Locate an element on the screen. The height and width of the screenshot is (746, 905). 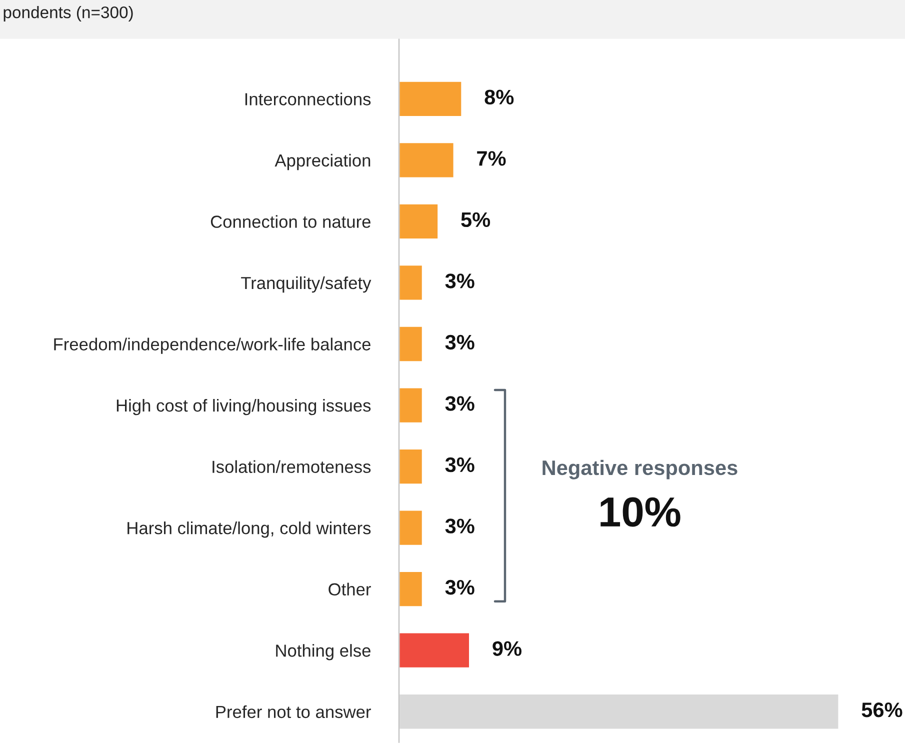
annotation: 10% is located at coordinates (640, 512).